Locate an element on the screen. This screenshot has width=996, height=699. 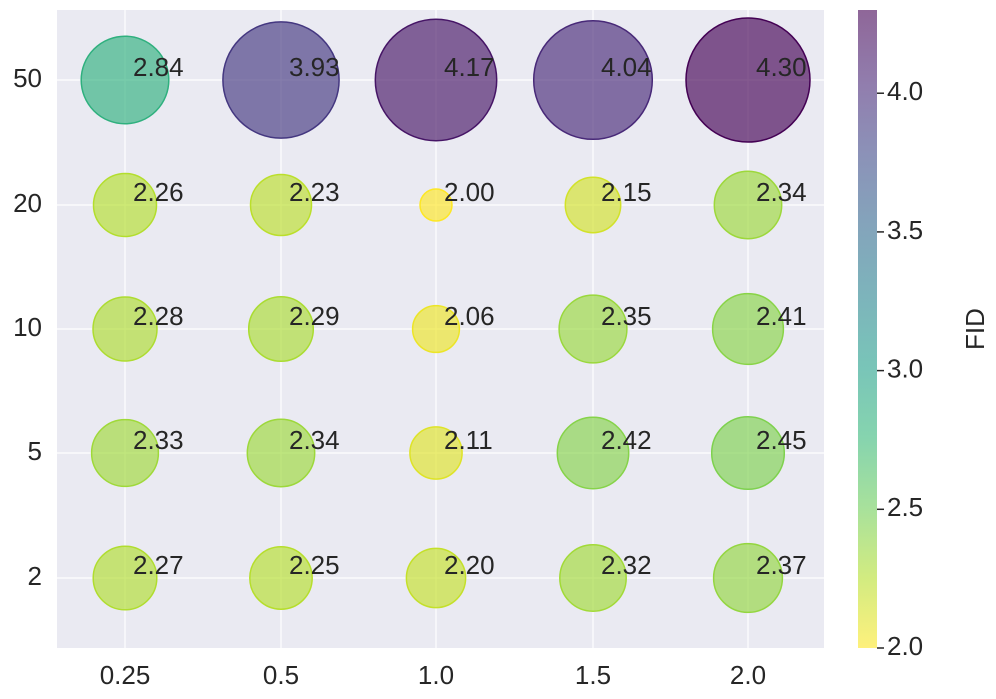
value-label: 2.41 is located at coordinates (781, 316).